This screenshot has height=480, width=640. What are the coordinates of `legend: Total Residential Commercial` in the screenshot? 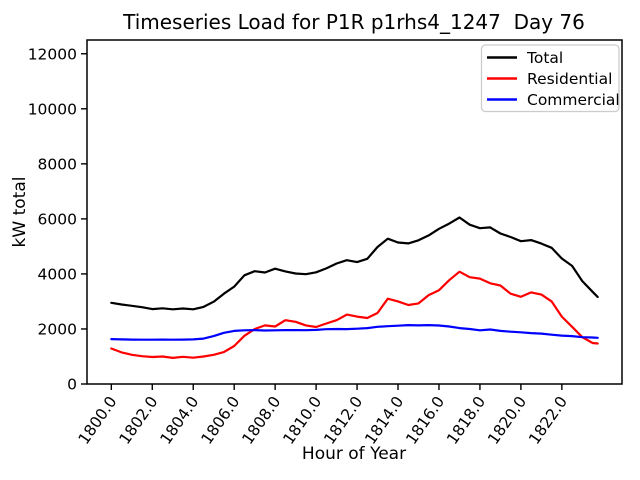 It's located at (550, 78).